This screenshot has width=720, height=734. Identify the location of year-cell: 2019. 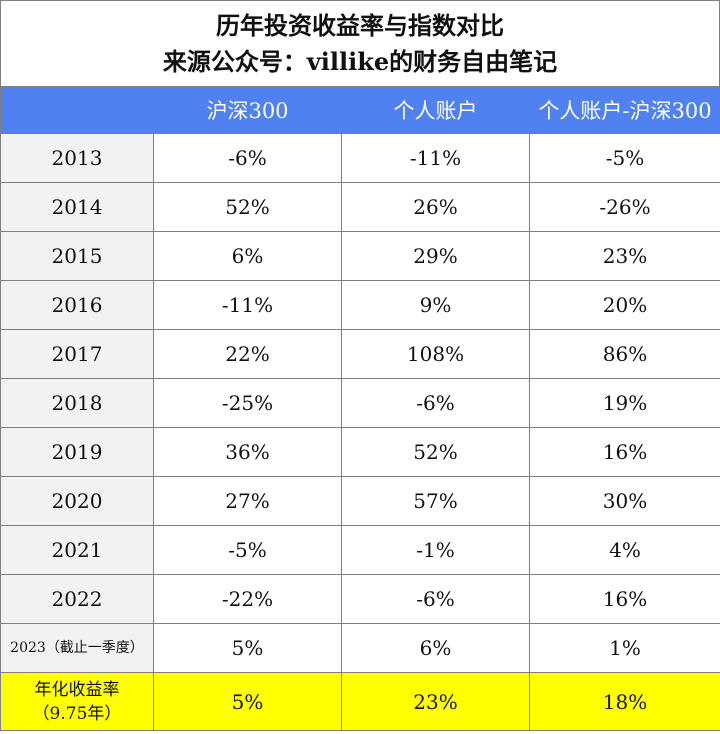
(77, 452).